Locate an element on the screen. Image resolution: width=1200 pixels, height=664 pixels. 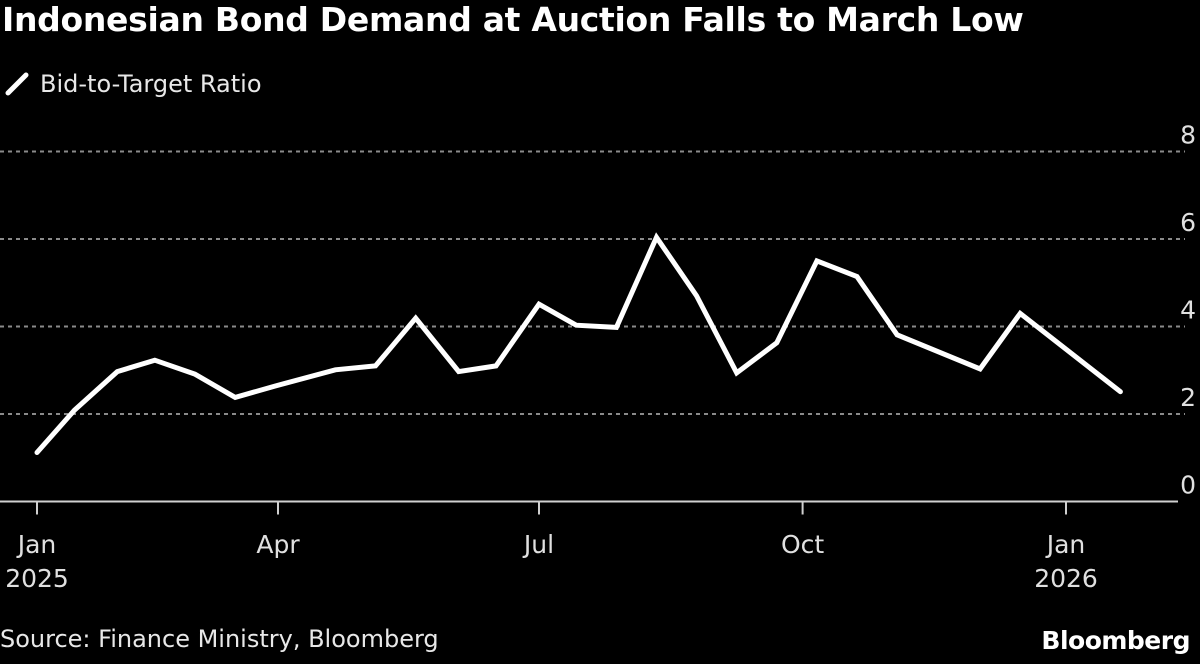
x-tick-label: Jul is located at coordinates (538, 544).